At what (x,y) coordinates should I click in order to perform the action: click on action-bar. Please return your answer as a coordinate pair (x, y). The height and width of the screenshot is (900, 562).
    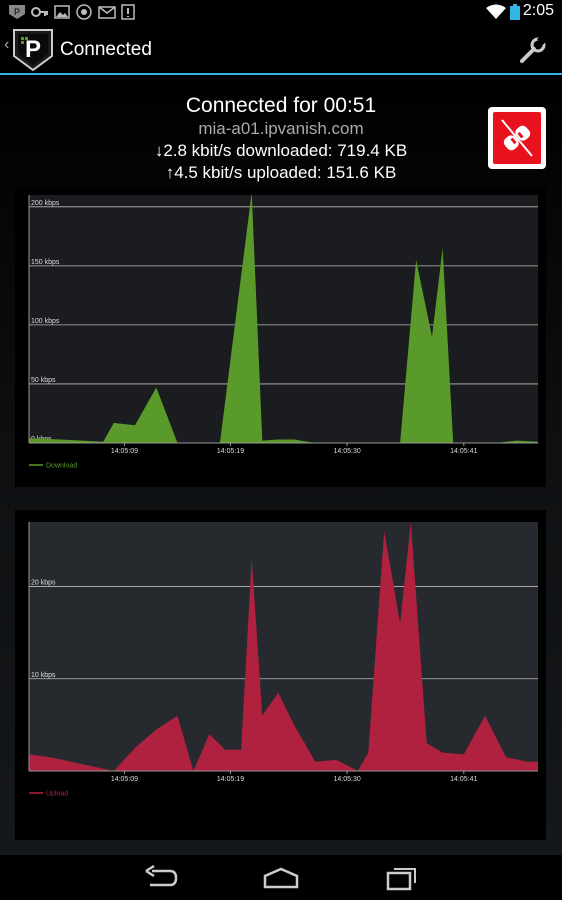
    Looking at the image, I should click on (281, 49).